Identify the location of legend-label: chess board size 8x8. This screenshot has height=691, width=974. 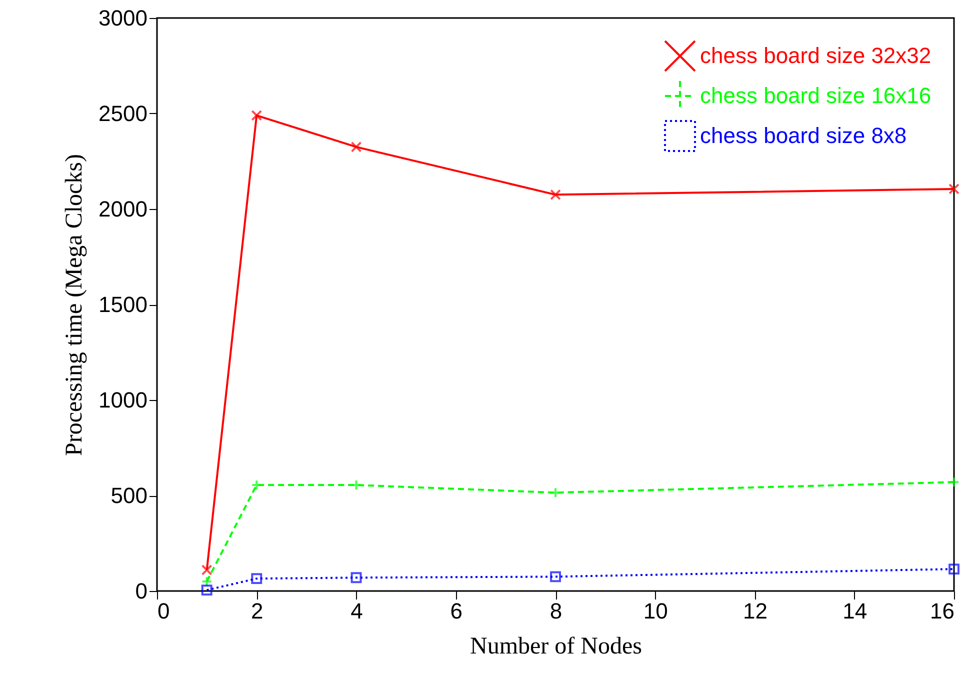
(803, 135).